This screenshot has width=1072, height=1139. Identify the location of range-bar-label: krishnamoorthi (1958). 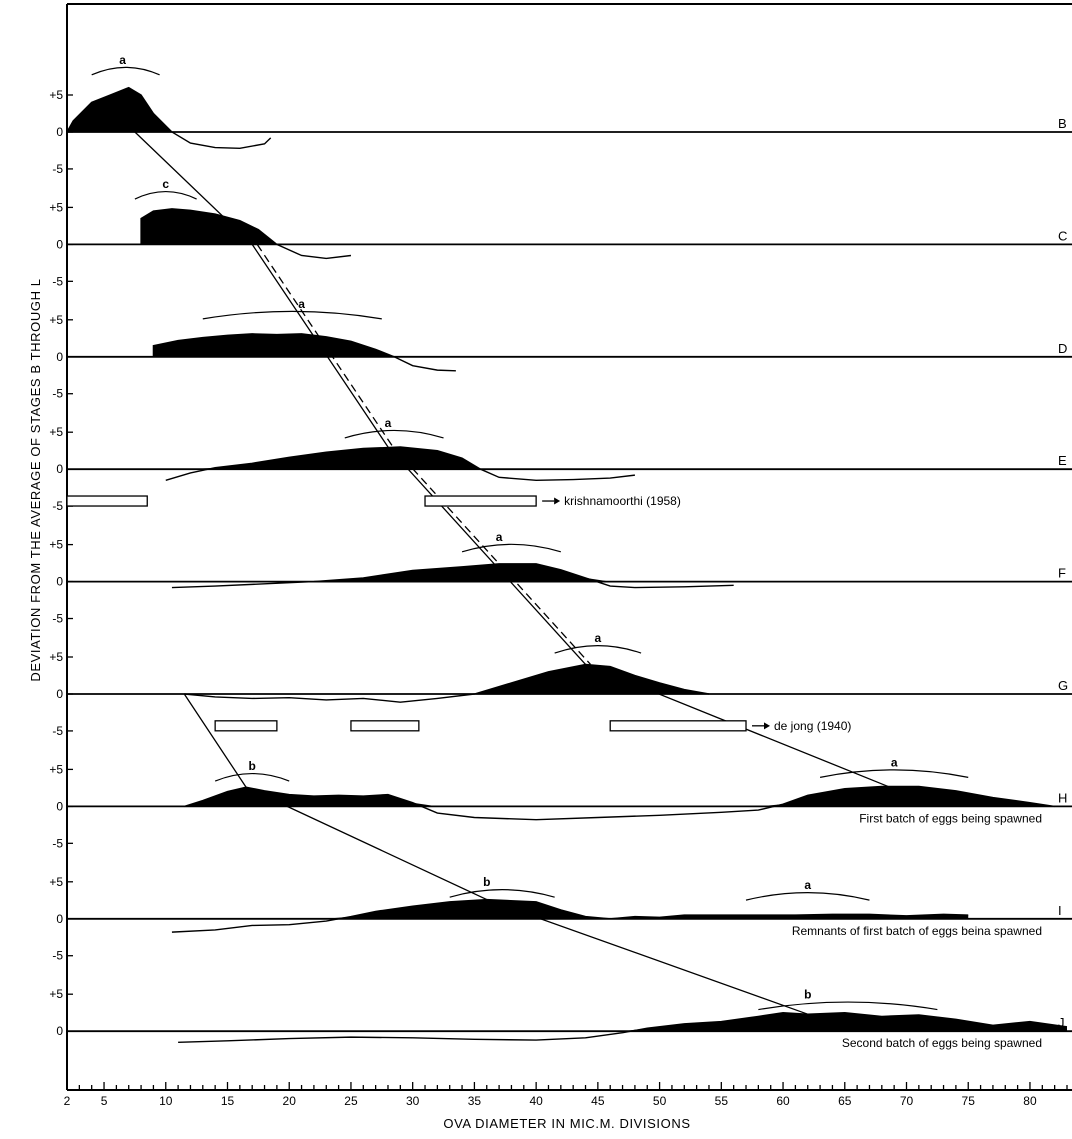
(622, 501).